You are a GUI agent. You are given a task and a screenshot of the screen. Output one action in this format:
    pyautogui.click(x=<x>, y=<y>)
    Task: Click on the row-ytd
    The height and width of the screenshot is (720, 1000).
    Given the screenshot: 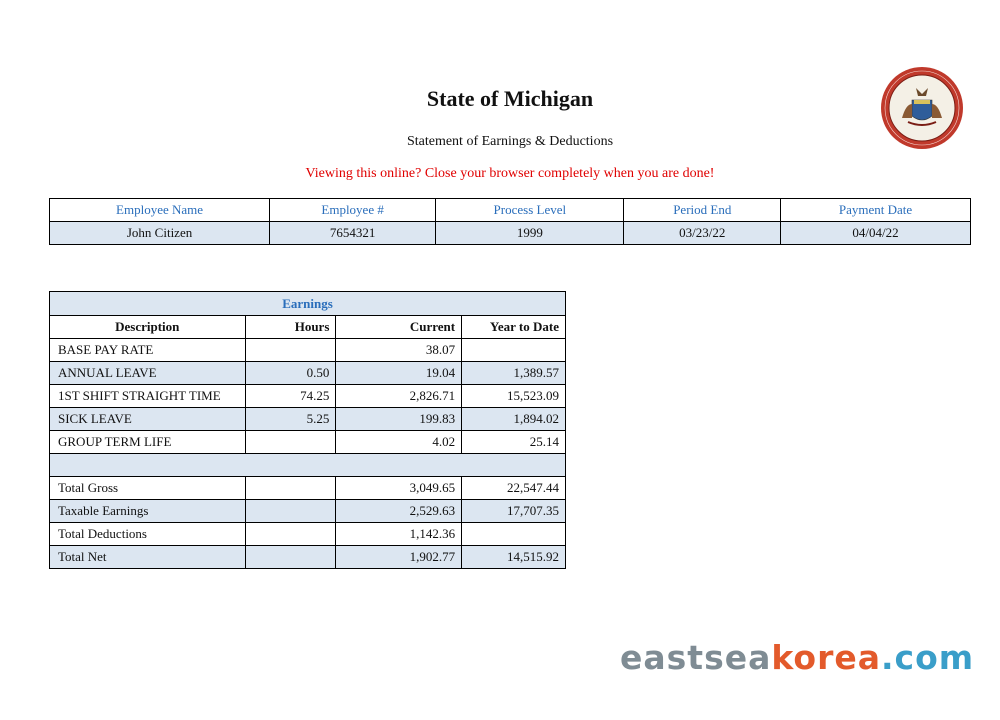 What is the action you would take?
    pyautogui.click(x=513, y=350)
    